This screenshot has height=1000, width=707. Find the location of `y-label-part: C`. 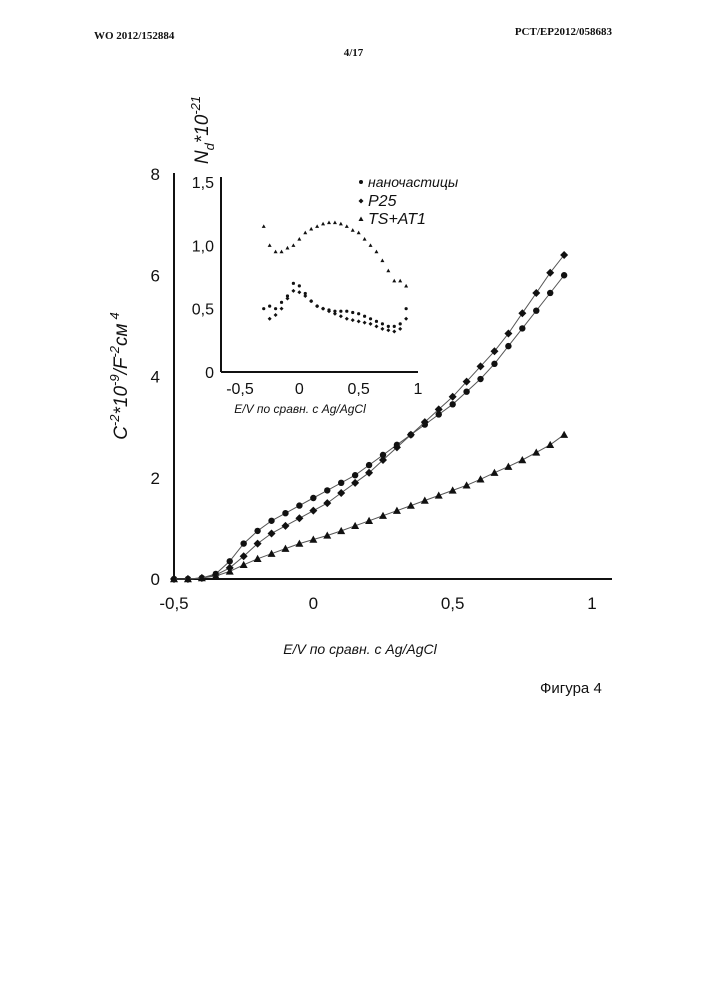

y-label-part: C is located at coordinates (121, 433).